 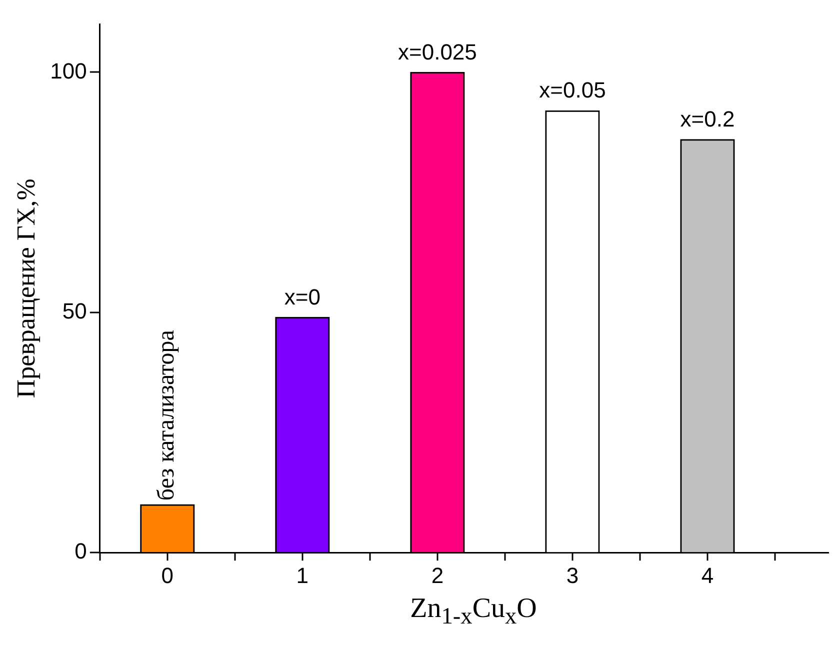 What do you see at coordinates (302, 297) in the screenshot?
I see `annotation: x=0` at bounding box center [302, 297].